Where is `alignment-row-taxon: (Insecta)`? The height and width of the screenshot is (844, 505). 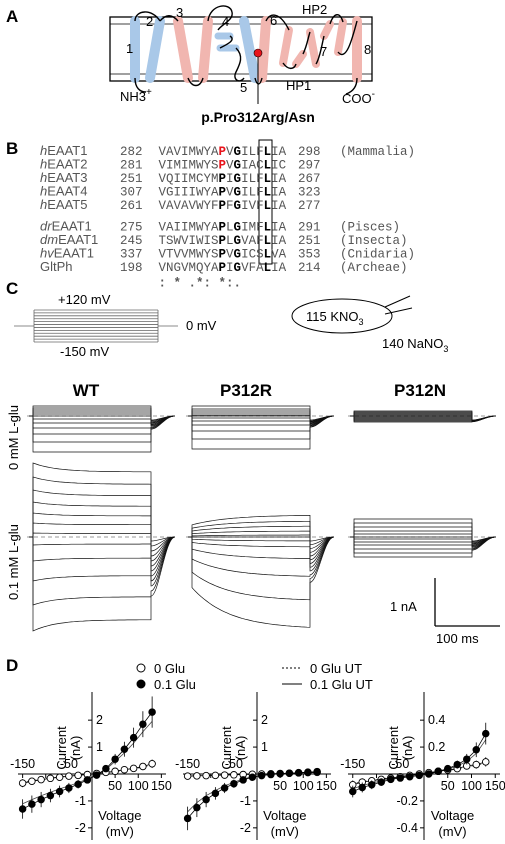
alignment-row-taxon: (Insecta) is located at coordinates (374, 241).